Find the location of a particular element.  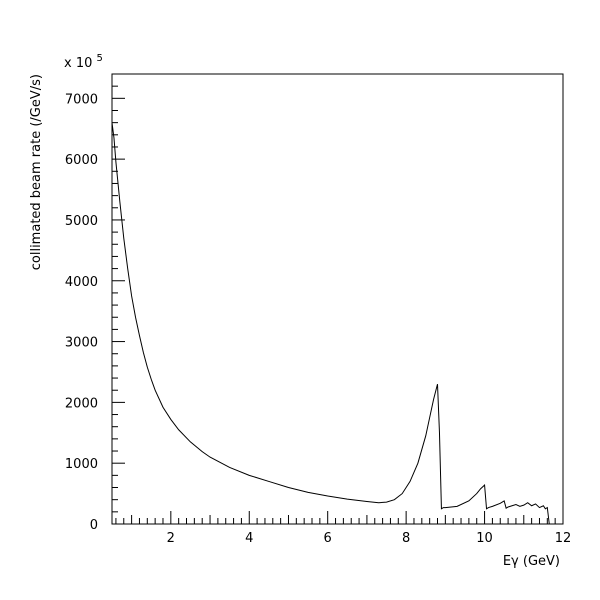

y-tick-label: 0 is located at coordinates (94, 525).